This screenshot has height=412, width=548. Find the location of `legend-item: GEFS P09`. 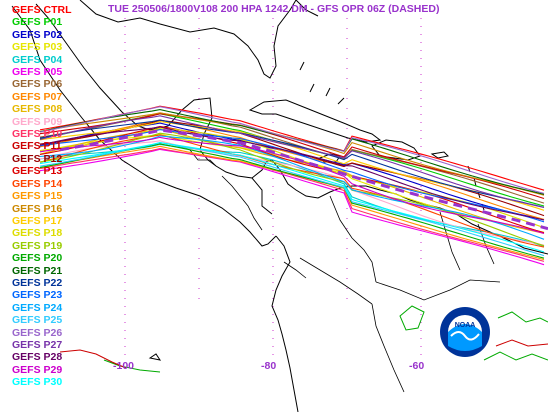

legend-item: GEFS P09 is located at coordinates (37, 121).